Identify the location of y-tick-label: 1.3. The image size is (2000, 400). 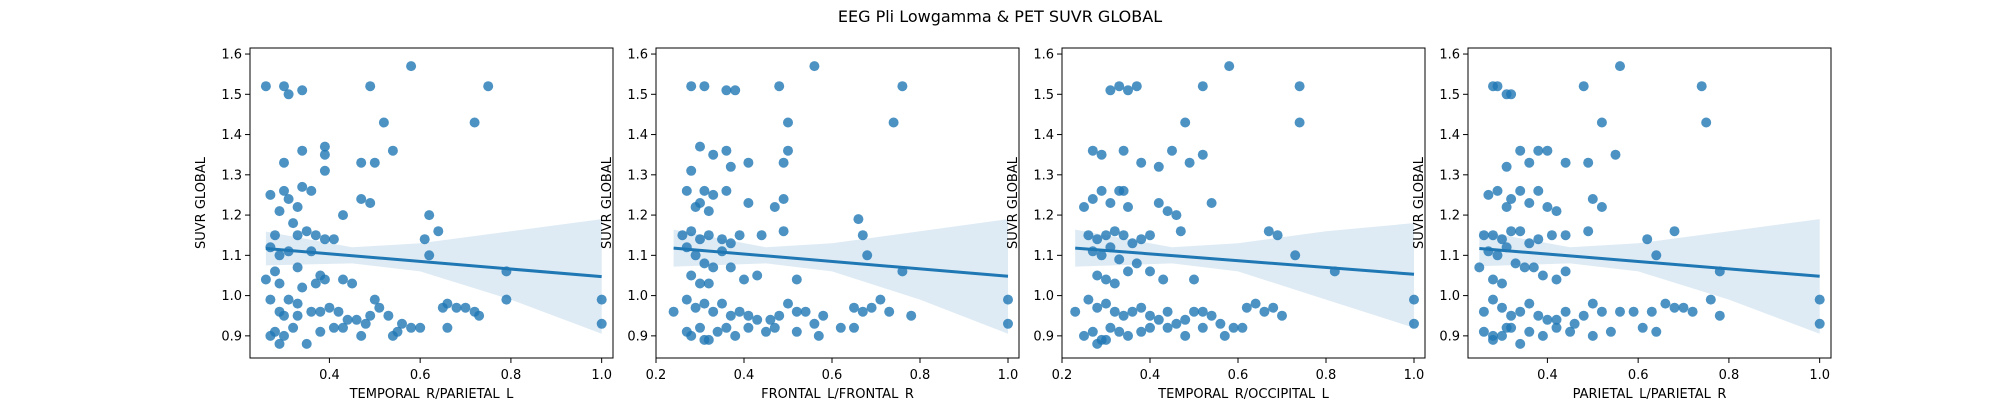
(1449, 175).